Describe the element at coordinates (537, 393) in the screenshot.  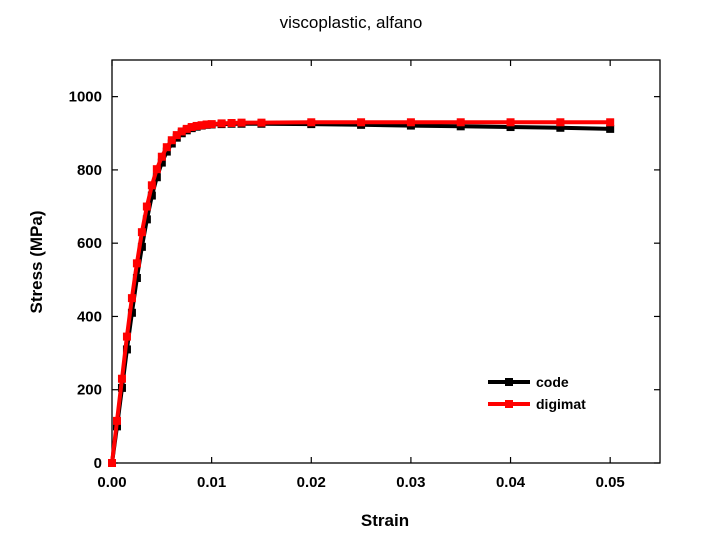
I see `legend: code digimat` at that location.